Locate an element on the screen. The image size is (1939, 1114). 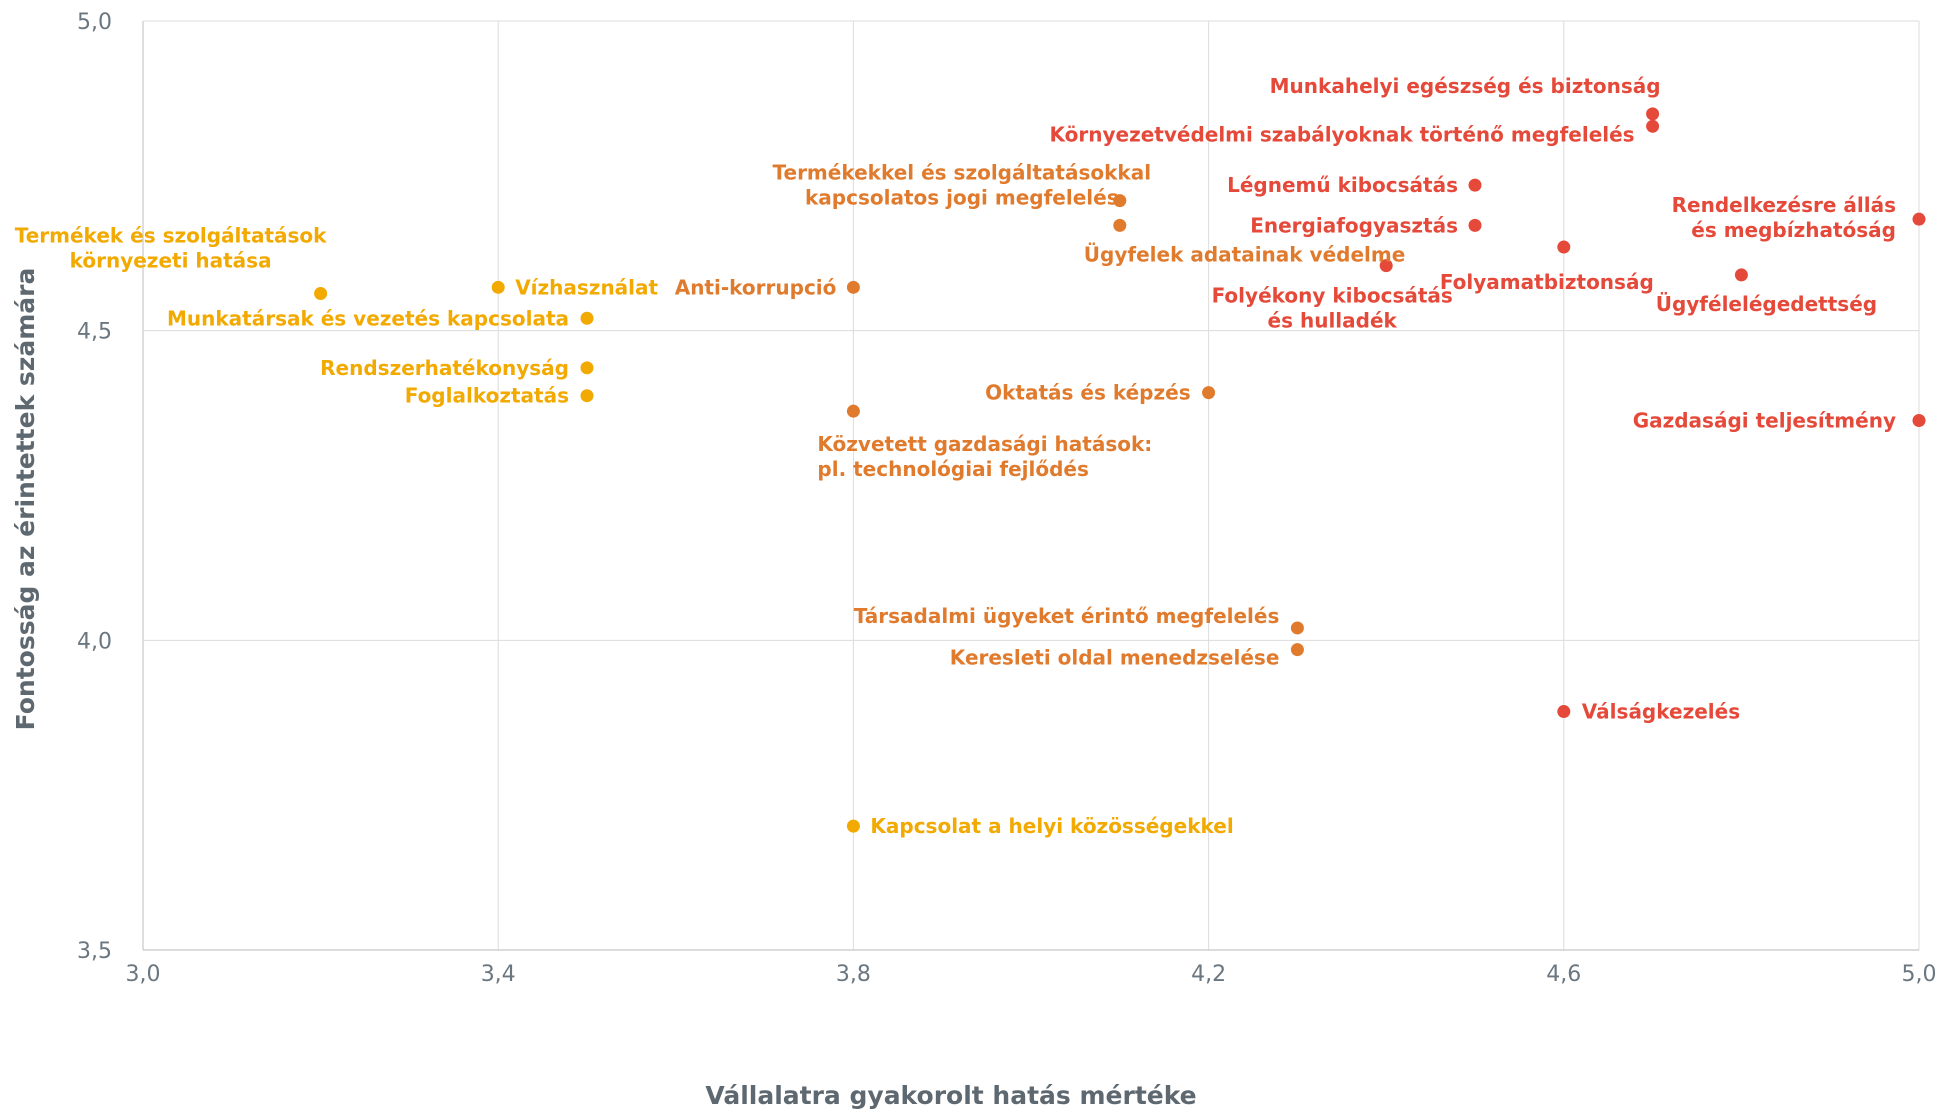
point-label: Munkatársak és vezetés kapcsolata is located at coordinates (368, 318).